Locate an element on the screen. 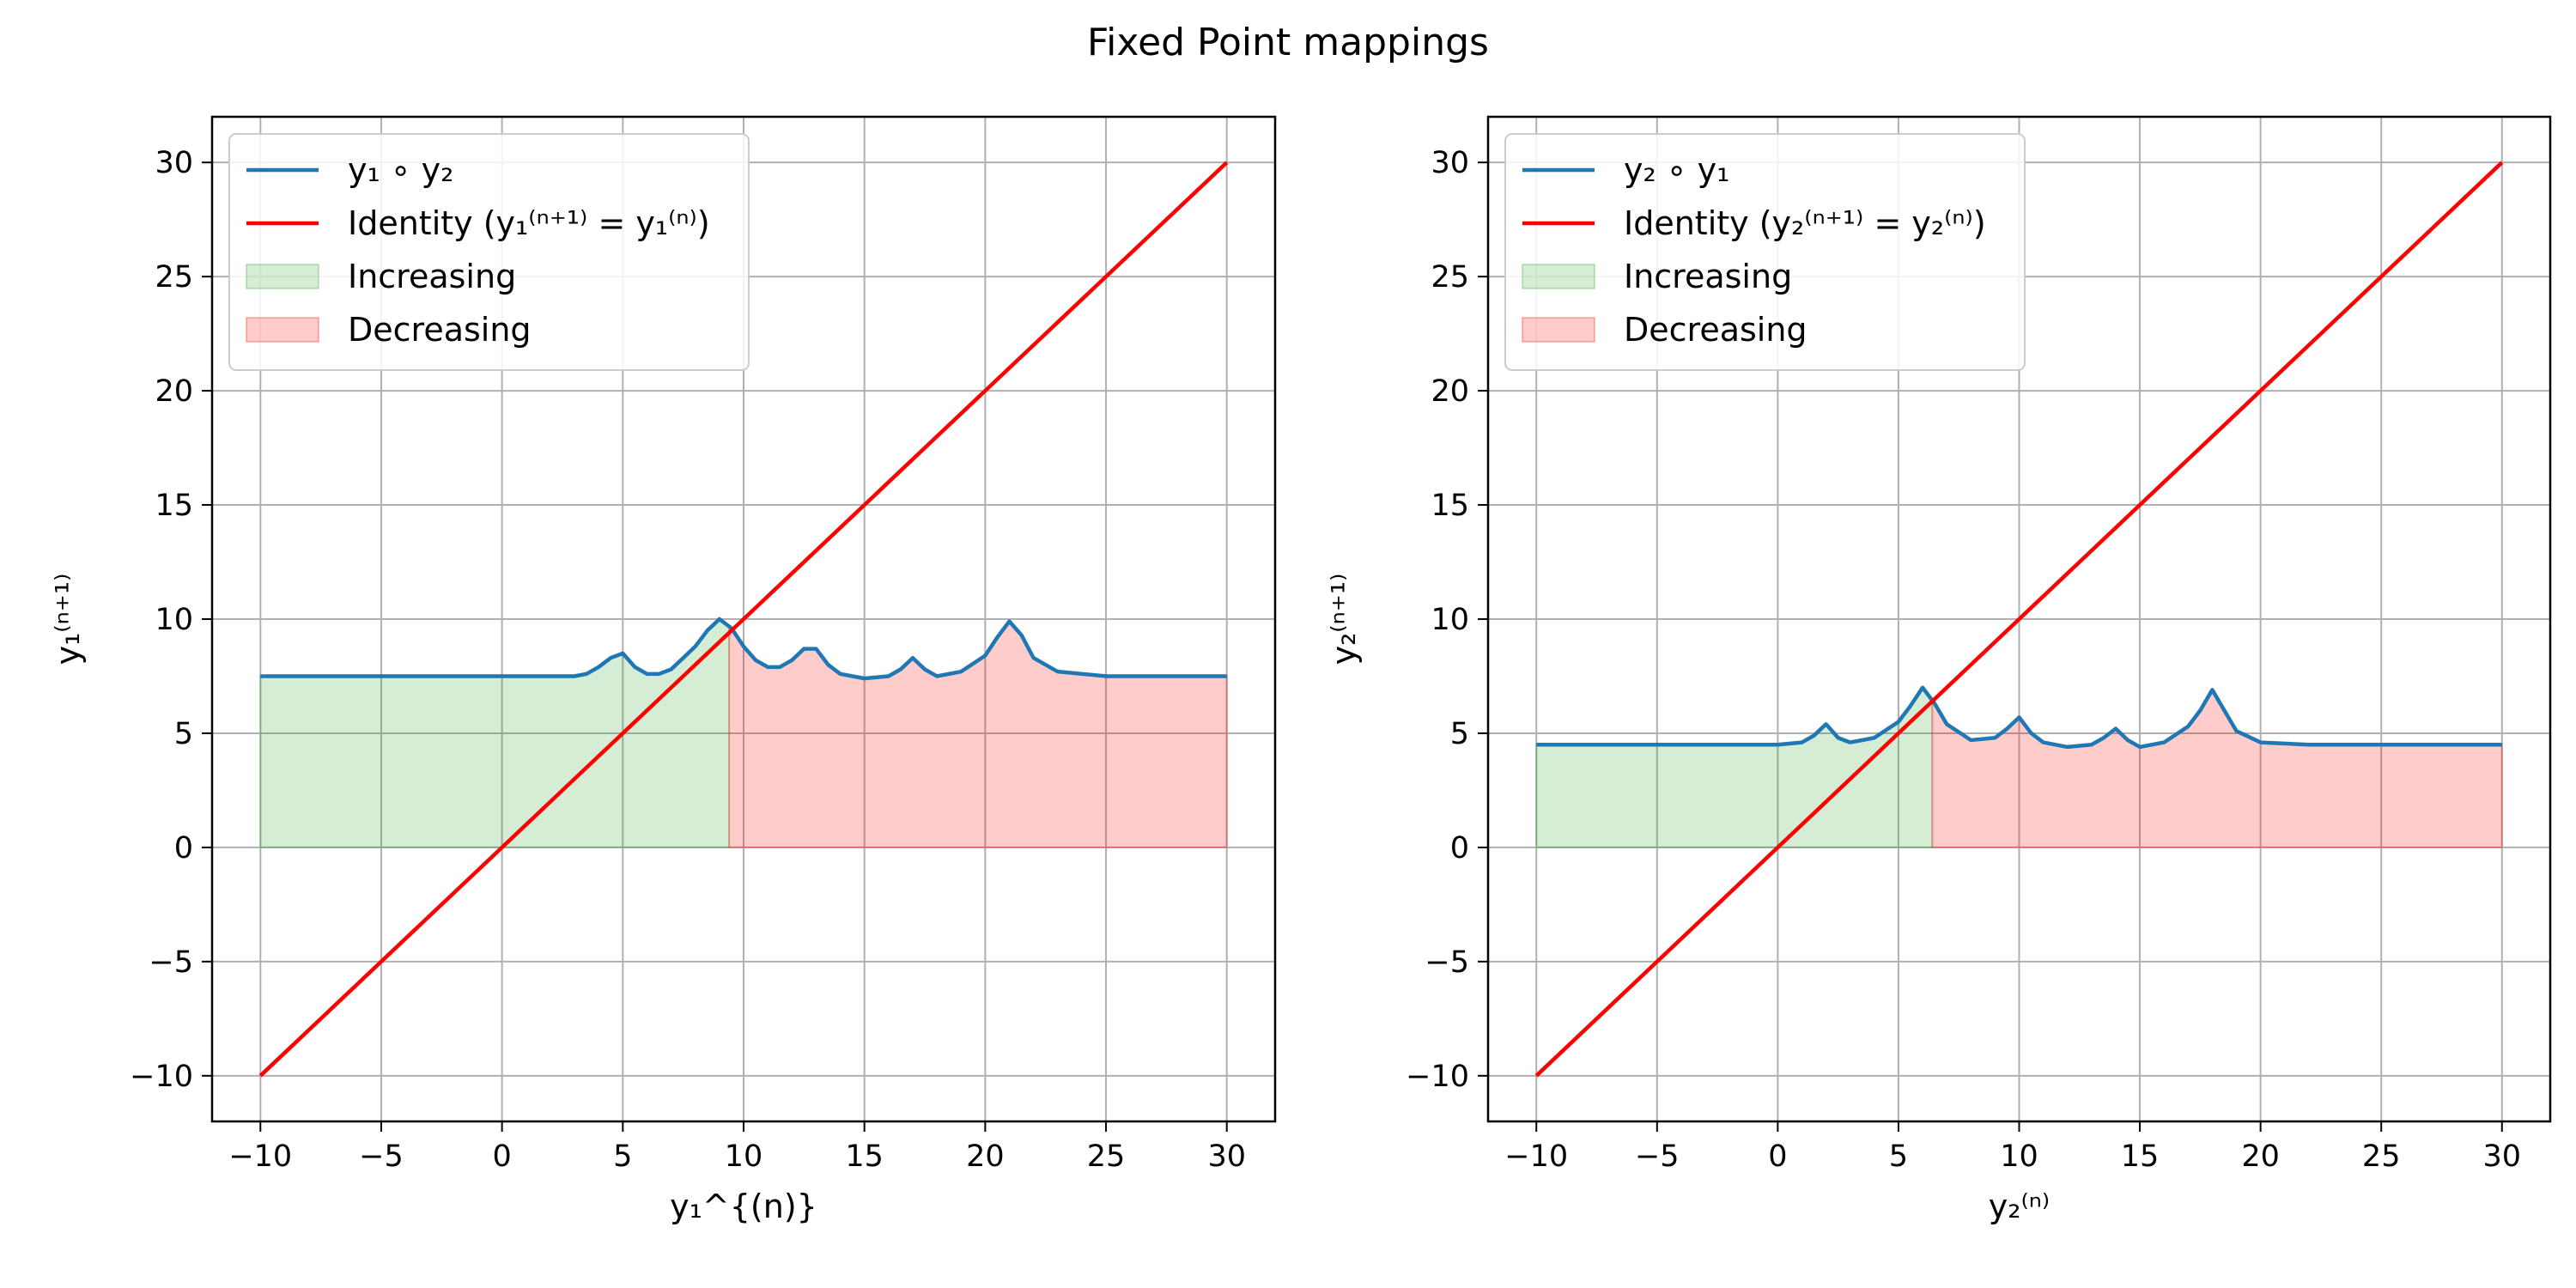 This screenshot has height=1288, width=2576. legend-label: Identity (y₂⁽ⁿ⁺¹⁾ = y₂⁽ⁿ⁾) is located at coordinates (1805, 223).